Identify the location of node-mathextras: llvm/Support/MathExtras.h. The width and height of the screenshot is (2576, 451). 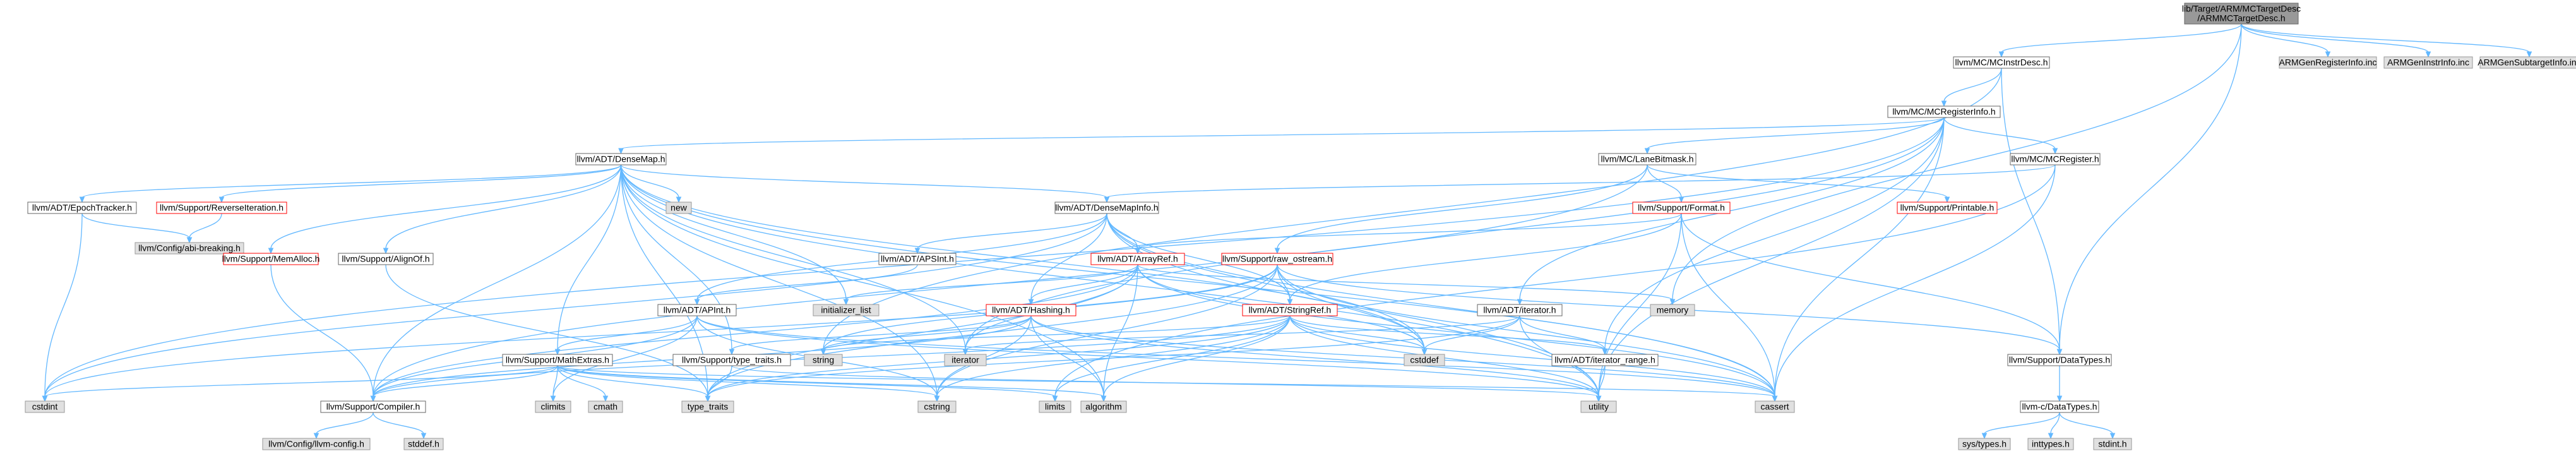
(557, 360).